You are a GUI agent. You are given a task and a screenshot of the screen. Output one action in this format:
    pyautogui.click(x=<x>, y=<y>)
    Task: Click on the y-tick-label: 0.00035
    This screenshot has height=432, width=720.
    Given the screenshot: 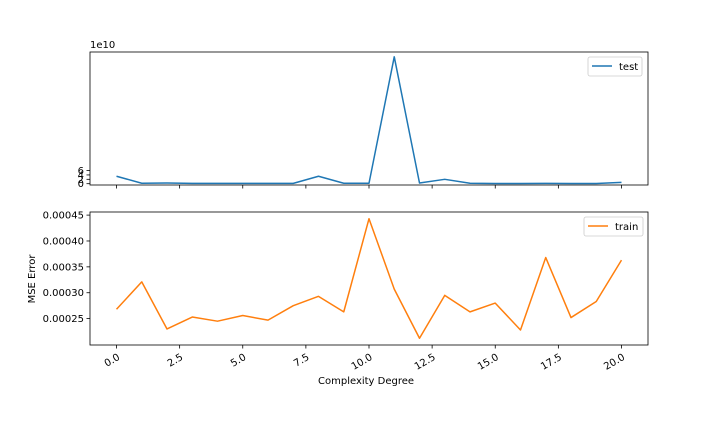 What is the action you would take?
    pyautogui.click(x=63, y=267)
    